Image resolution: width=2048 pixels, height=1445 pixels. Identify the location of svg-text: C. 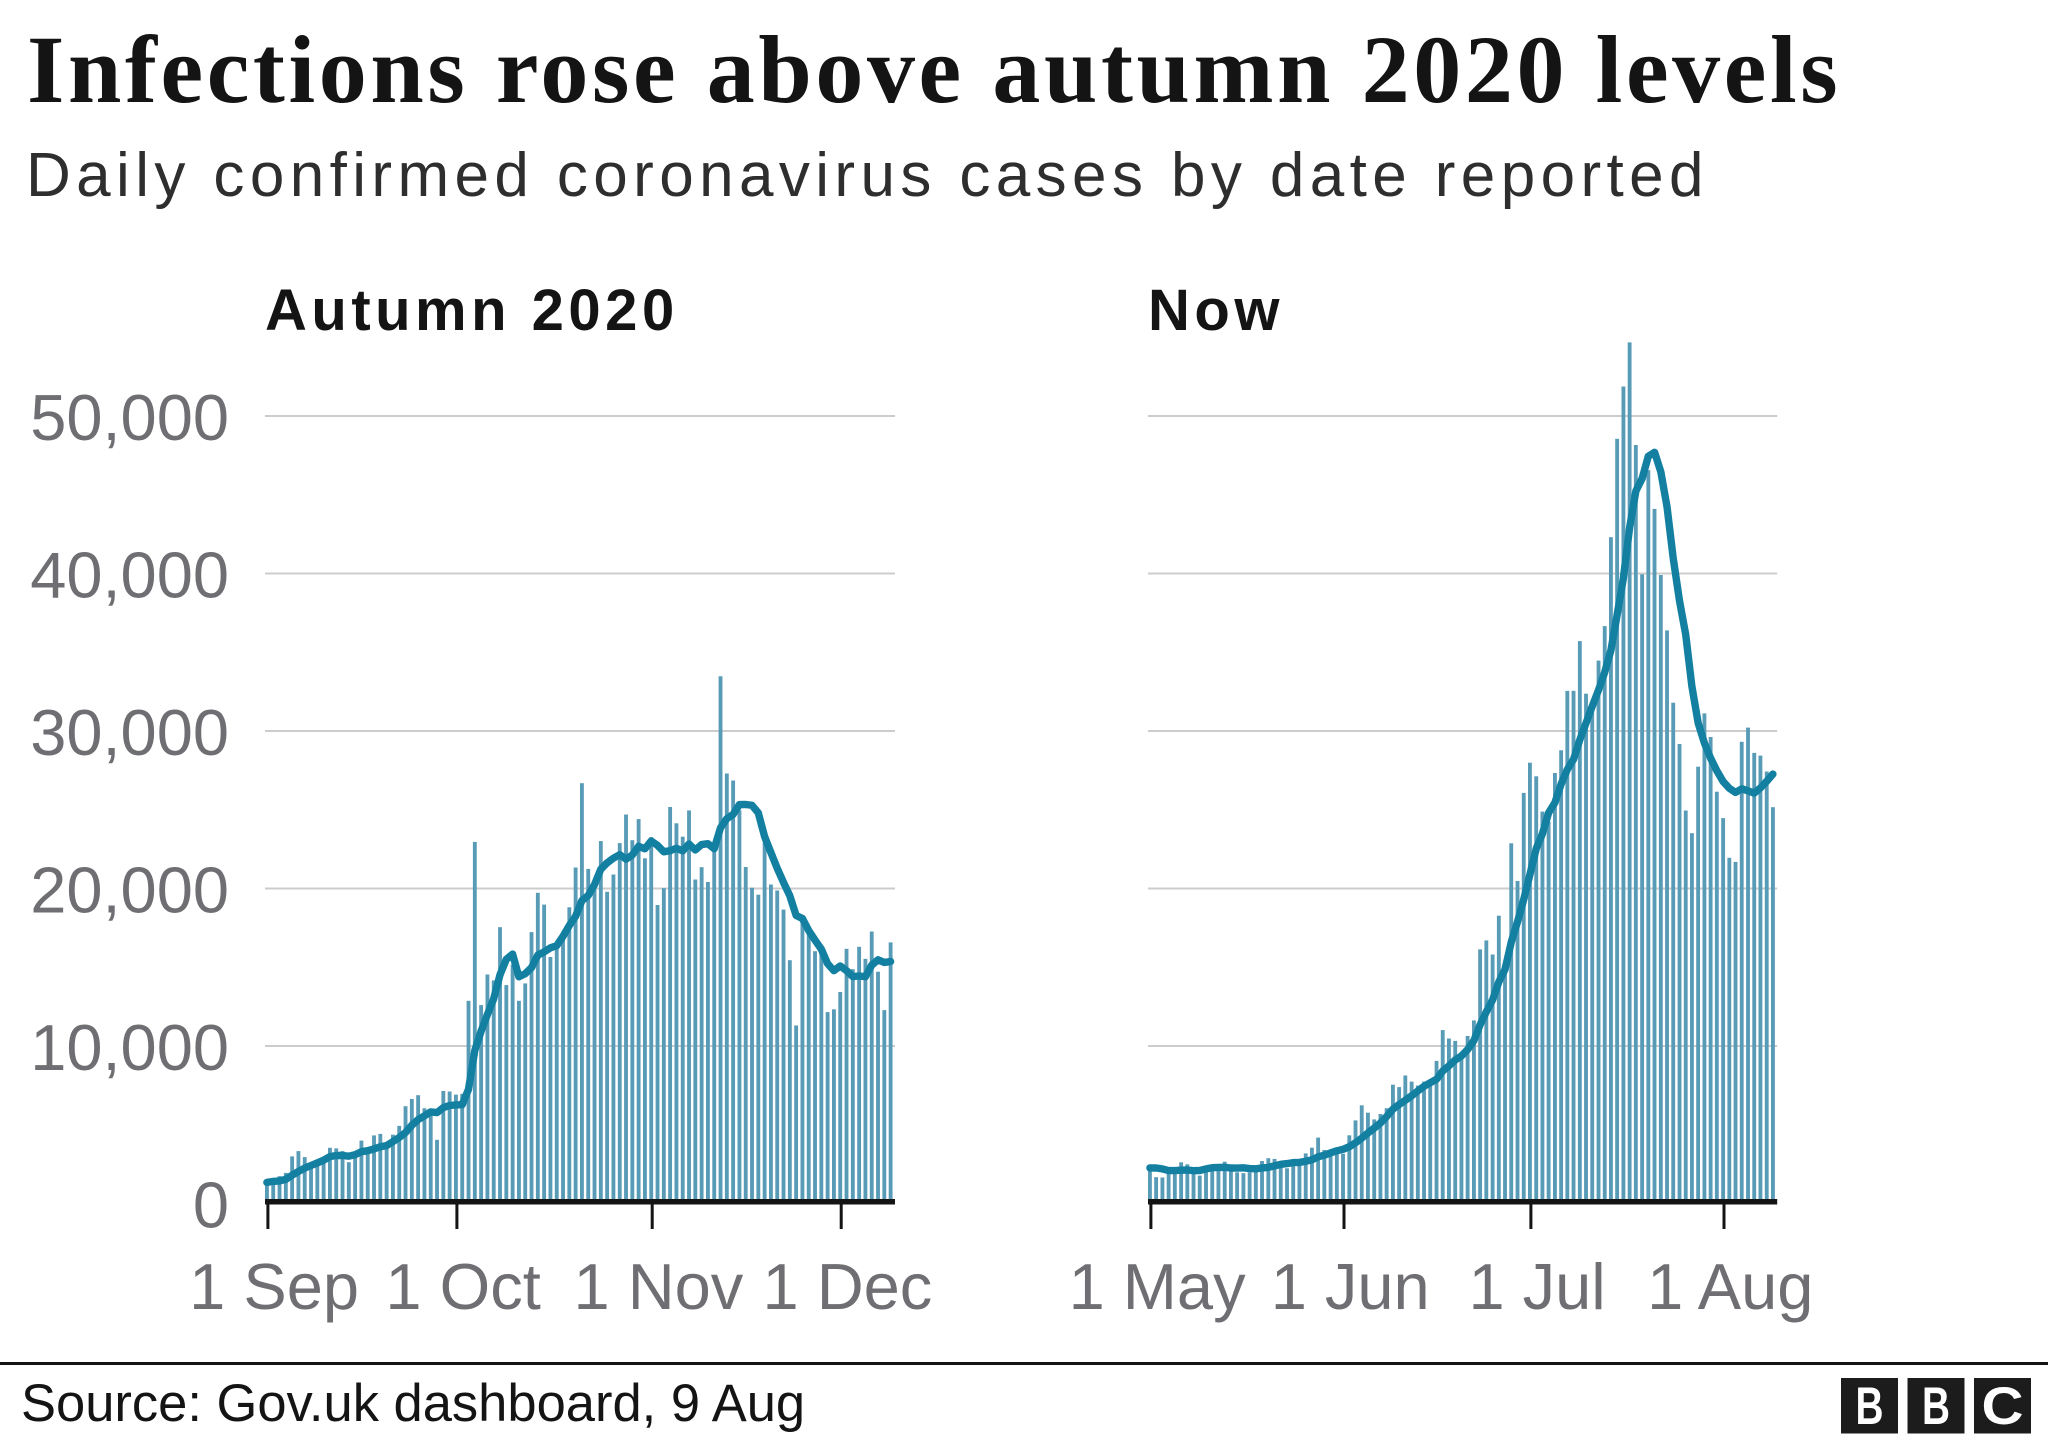
(2003, 1406).